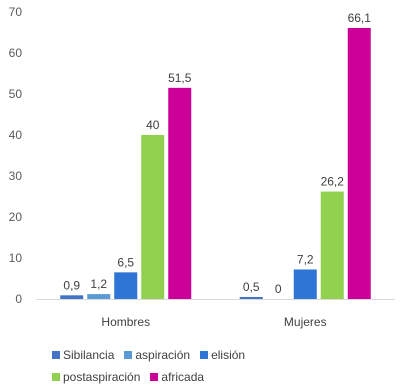 The width and height of the screenshot is (406, 389). I want to click on legend-swatch-elision, so click(204, 355).